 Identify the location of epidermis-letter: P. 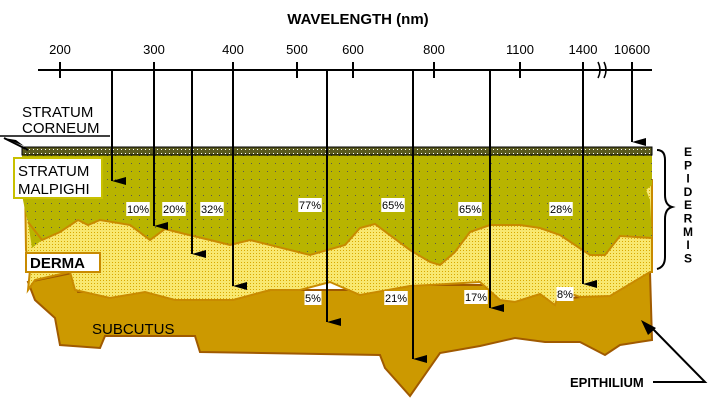
(688, 165).